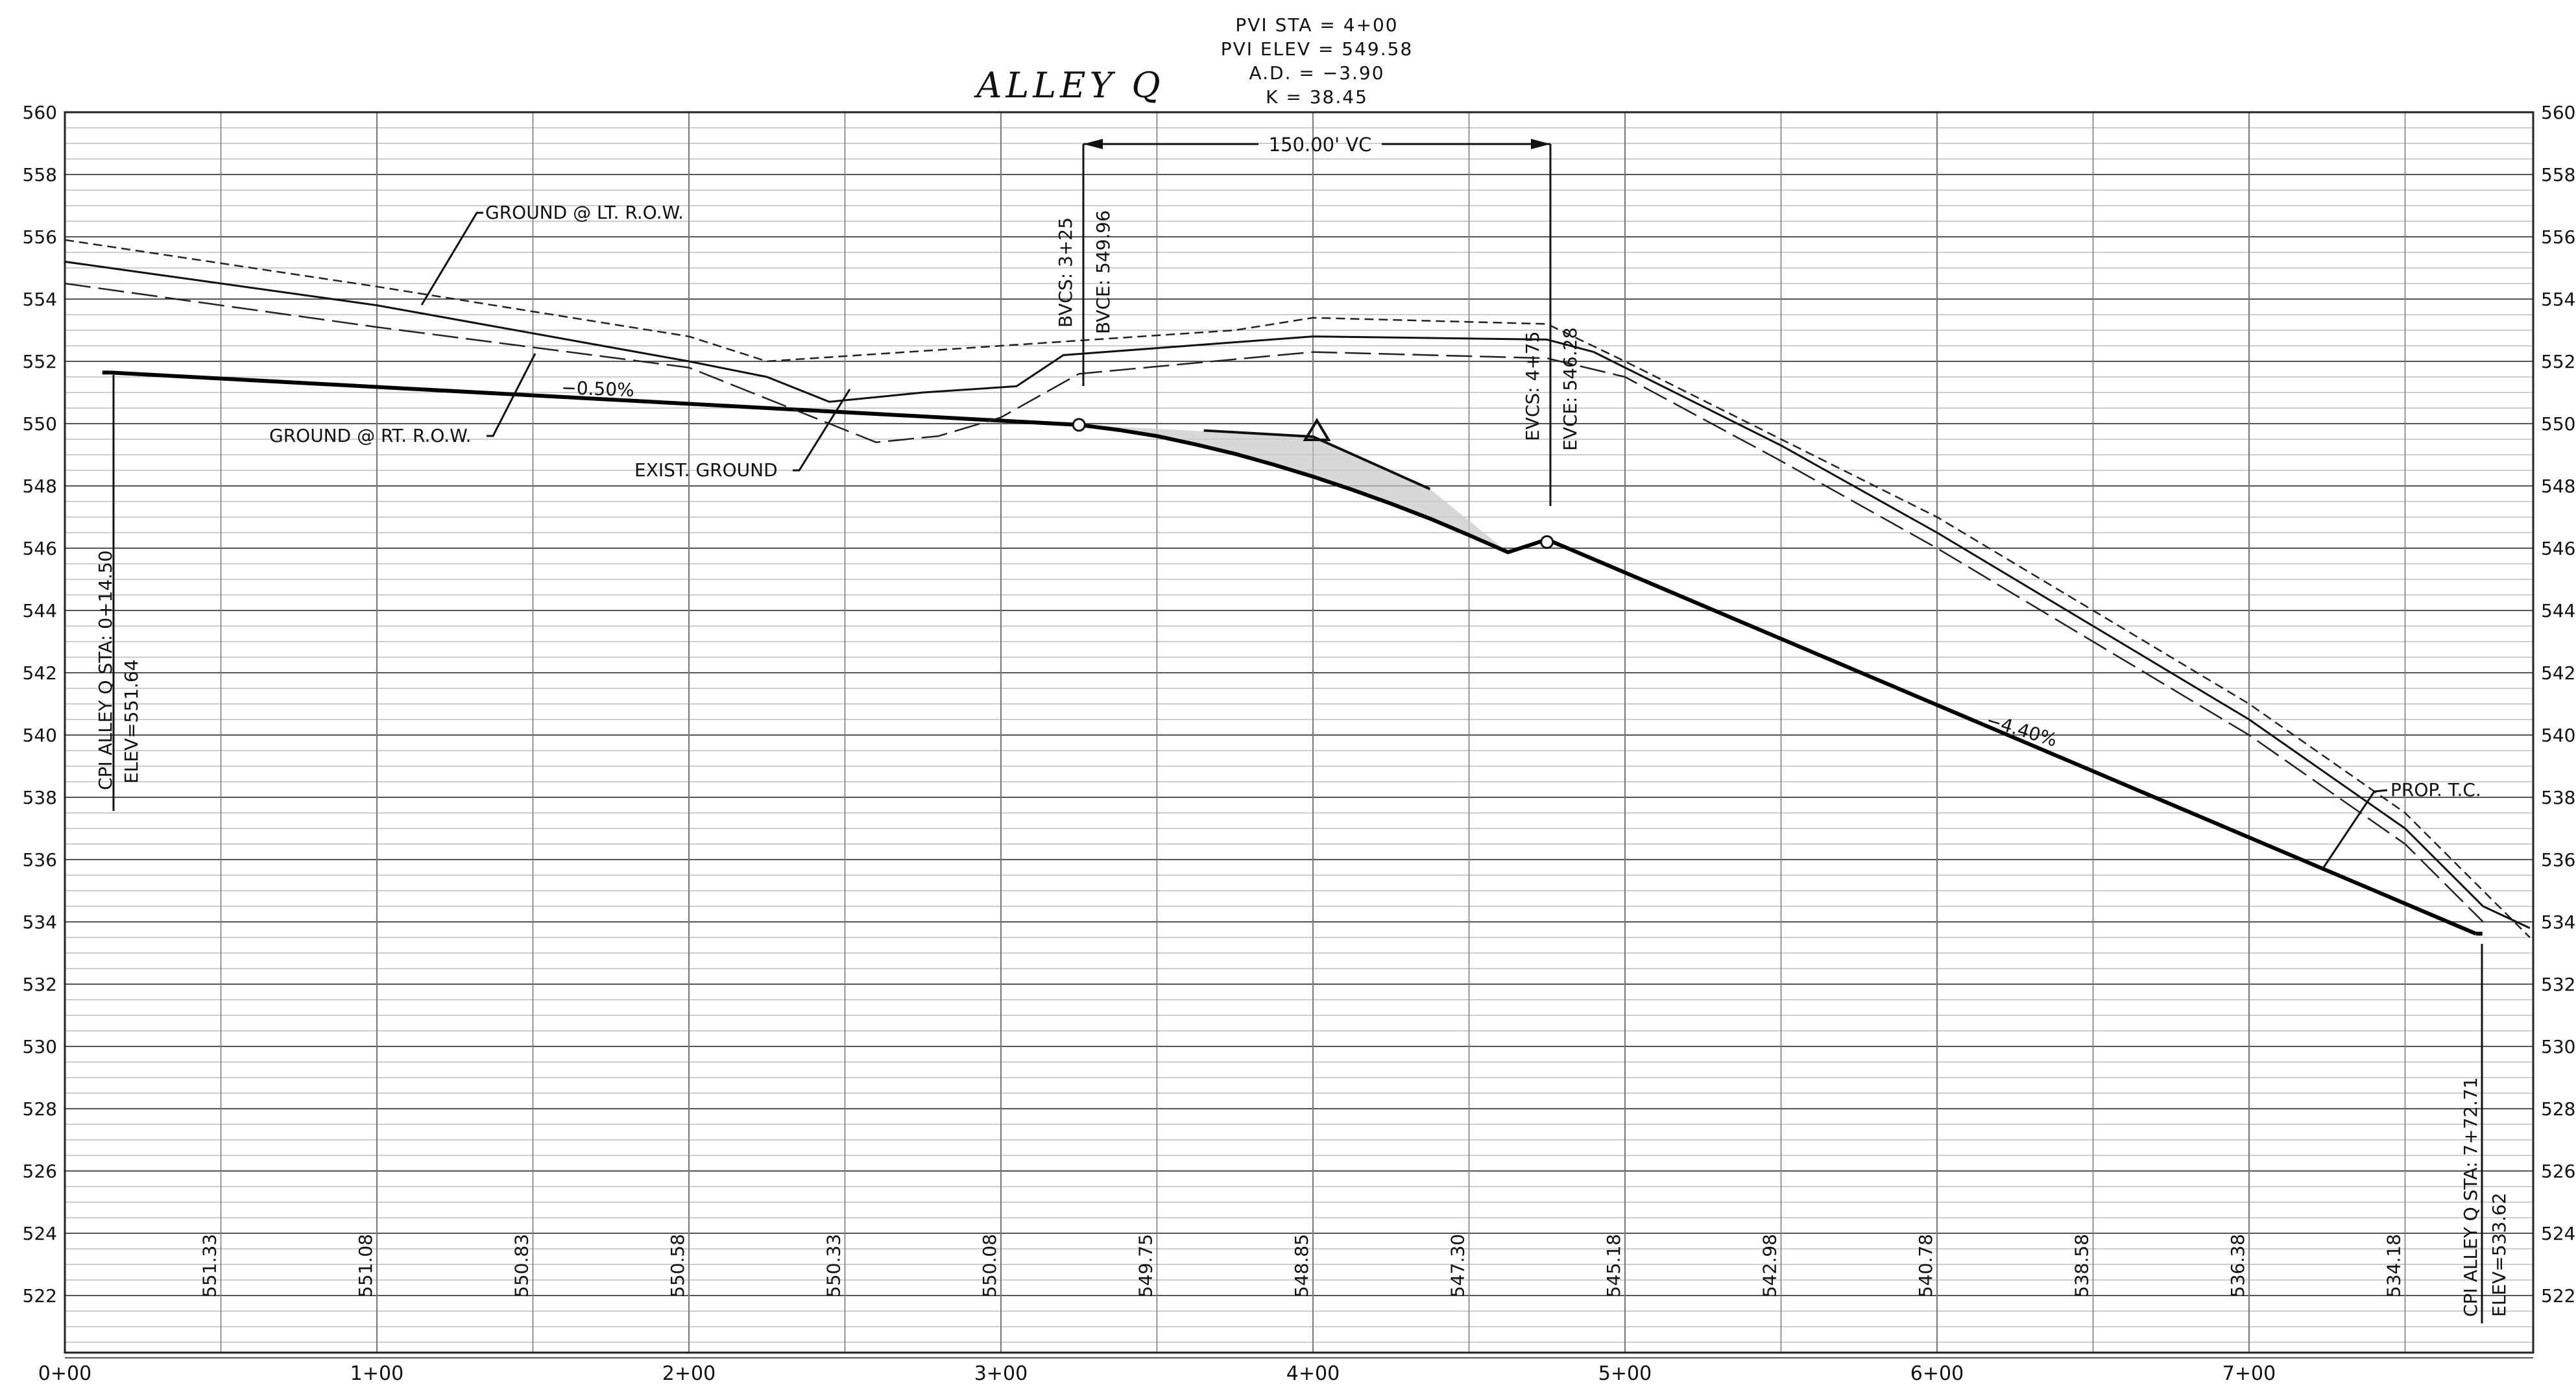 This screenshot has height=1387, width=2576. I want to click on bvc-station-label: BVCS: 3+25, so click(1065, 272).